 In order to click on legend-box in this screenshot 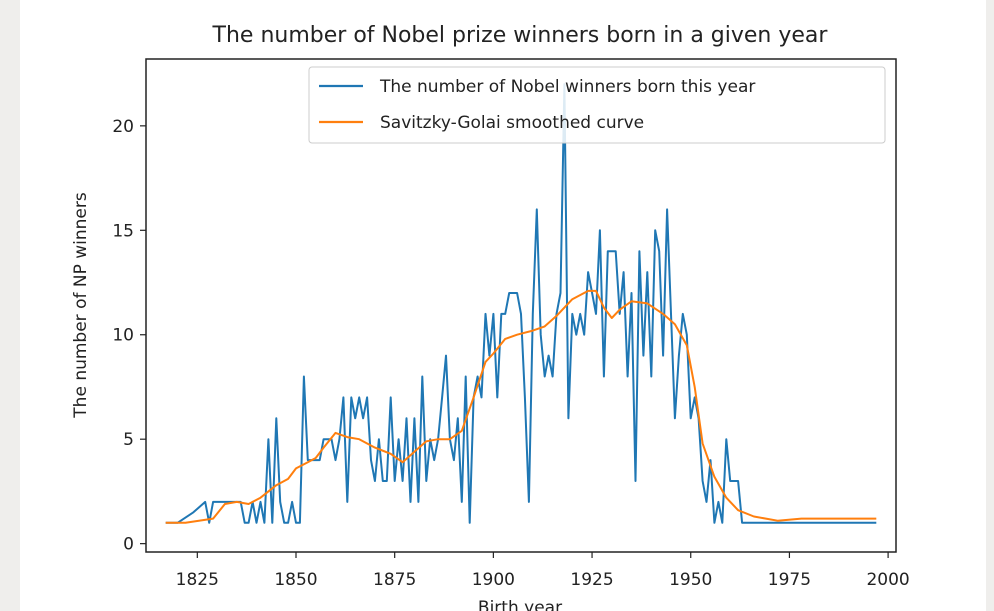, I will do `click(597, 105)`.